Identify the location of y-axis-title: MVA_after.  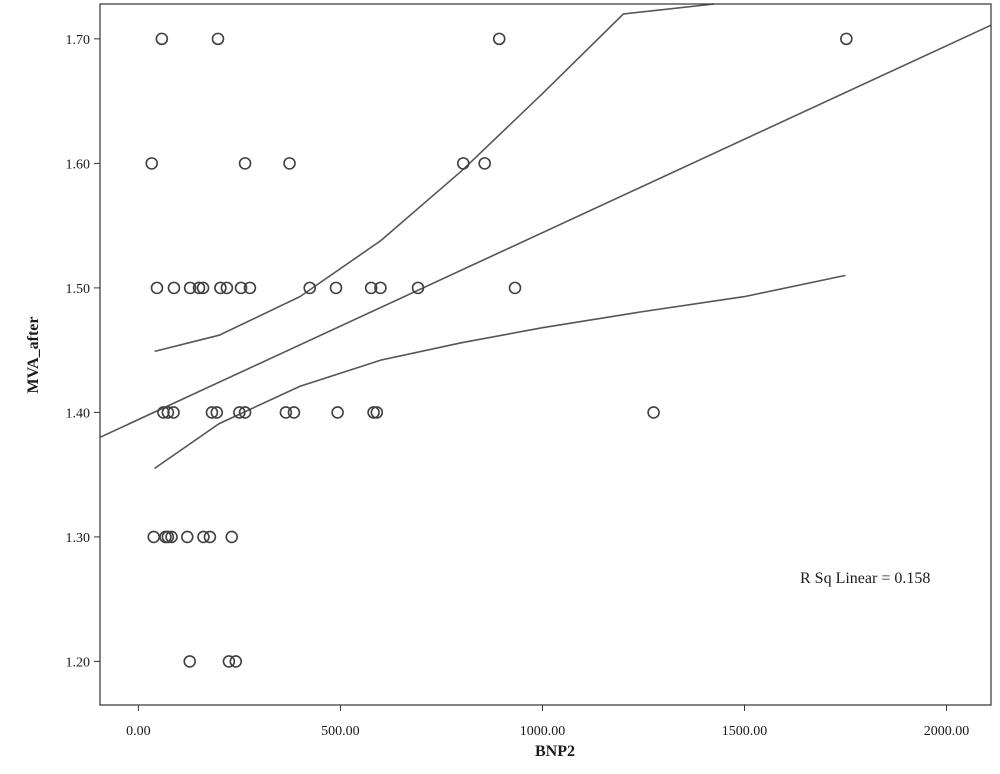
(33, 354).